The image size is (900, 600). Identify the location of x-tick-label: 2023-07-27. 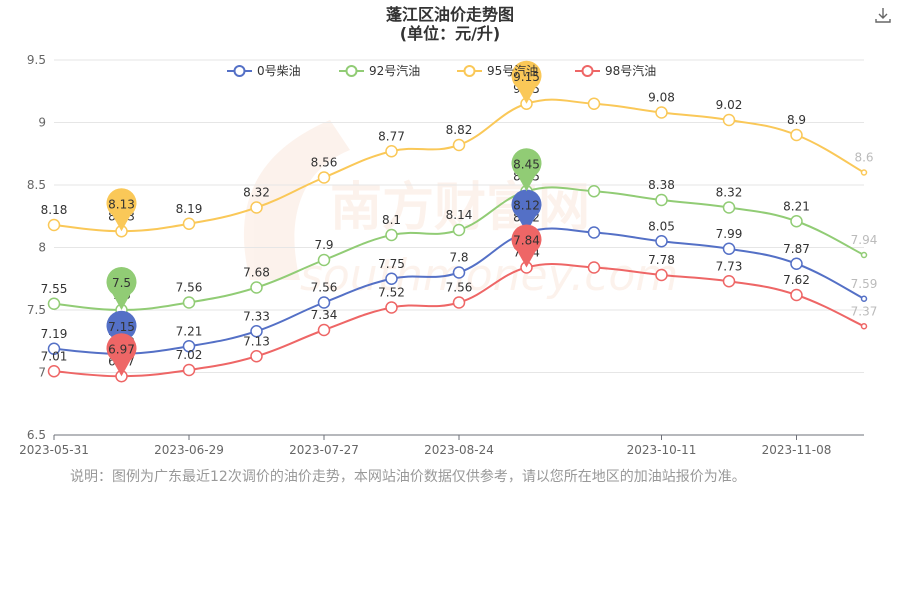
(324, 450).